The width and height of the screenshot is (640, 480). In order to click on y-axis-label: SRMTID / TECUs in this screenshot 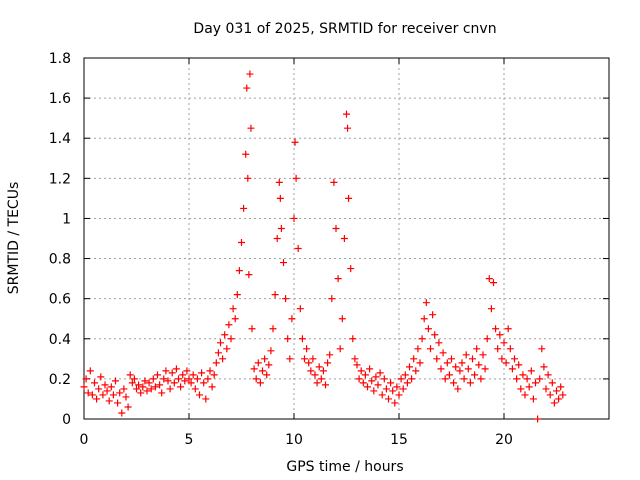, I will do `click(14, 238)`.